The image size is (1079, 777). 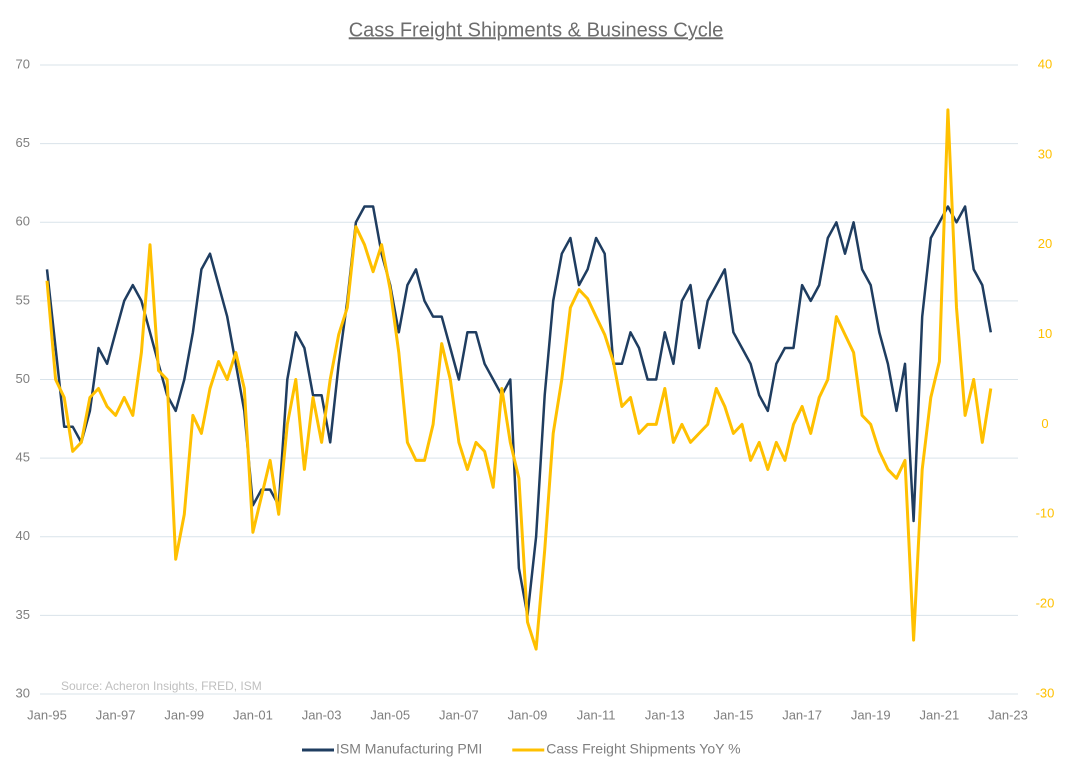 I want to click on x-tick-label: Jan-95, so click(x=47, y=714).